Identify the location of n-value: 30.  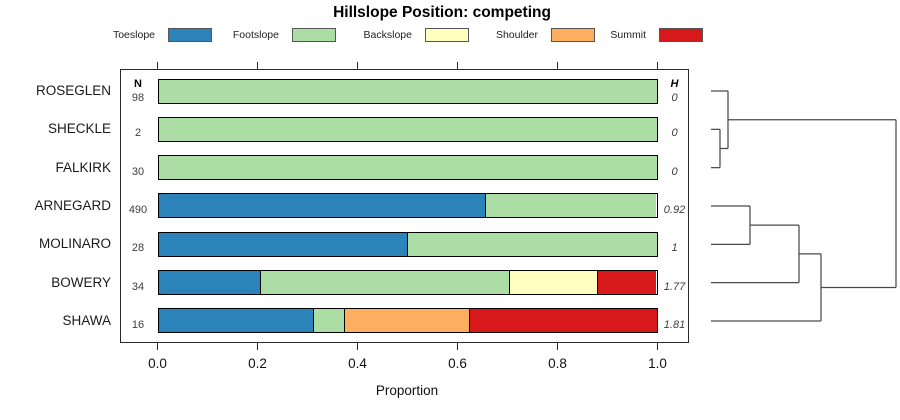
(138, 171).